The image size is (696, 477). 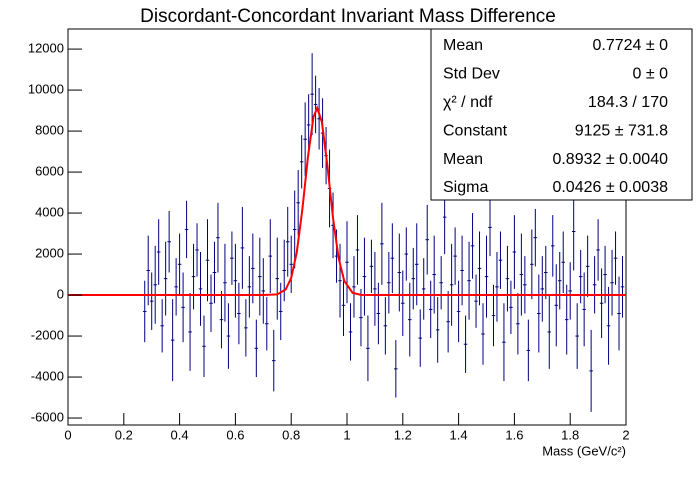 What do you see at coordinates (610, 187) in the screenshot?
I see `stat-value: 0.0426 ± 0.0038` at bounding box center [610, 187].